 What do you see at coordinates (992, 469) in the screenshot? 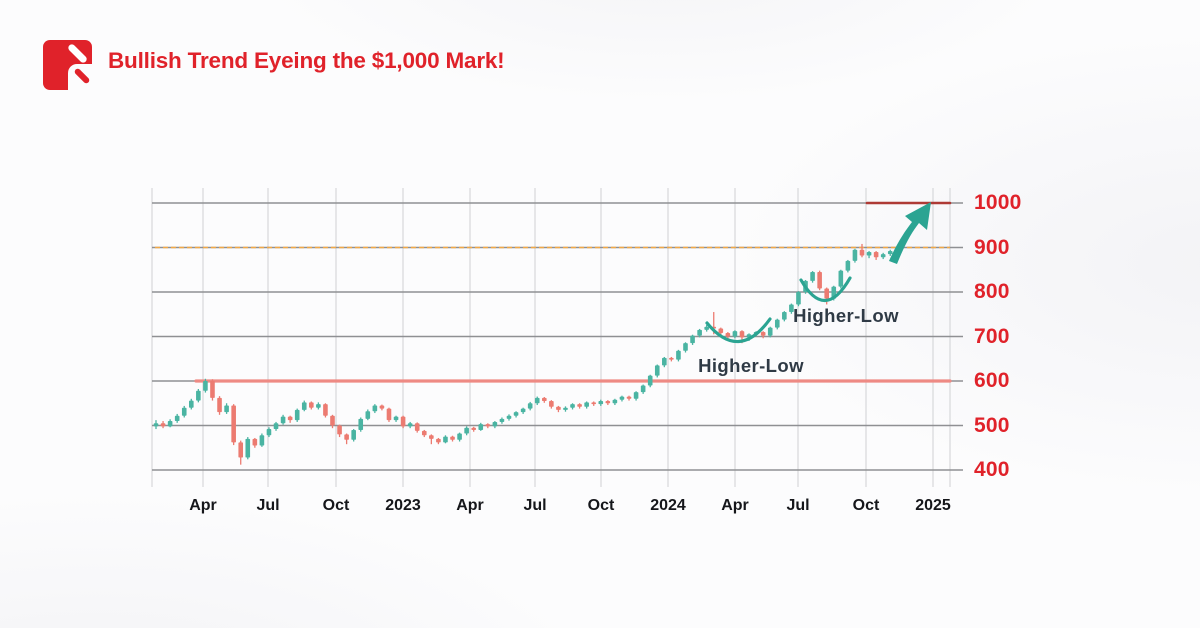
I see `y-axis-label: 400` at bounding box center [992, 469].